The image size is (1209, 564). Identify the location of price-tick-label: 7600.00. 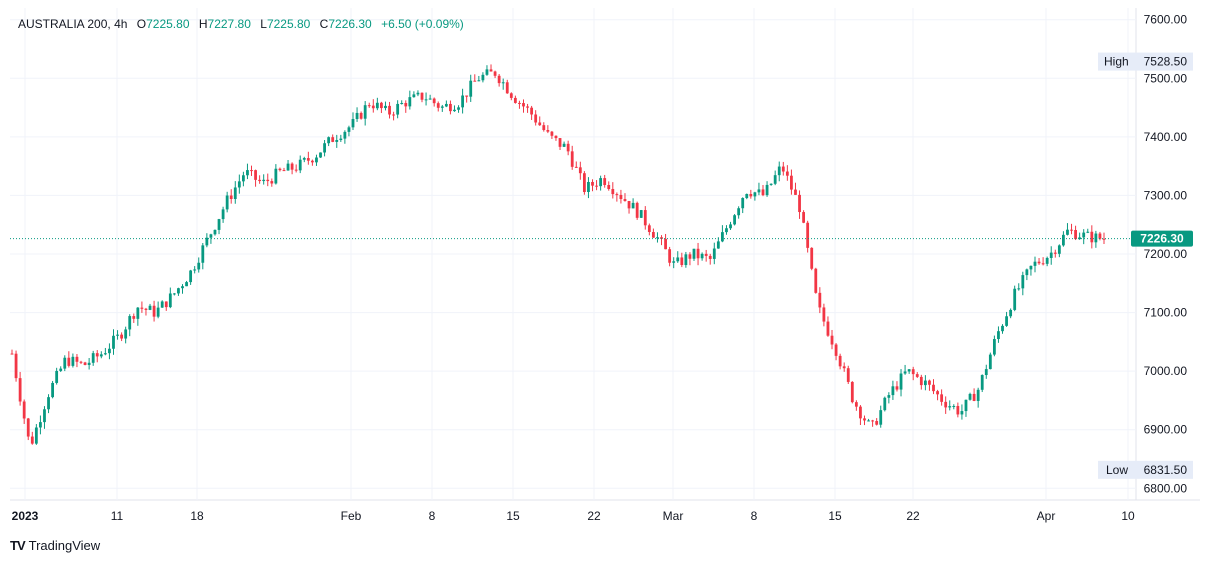
(1166, 20).